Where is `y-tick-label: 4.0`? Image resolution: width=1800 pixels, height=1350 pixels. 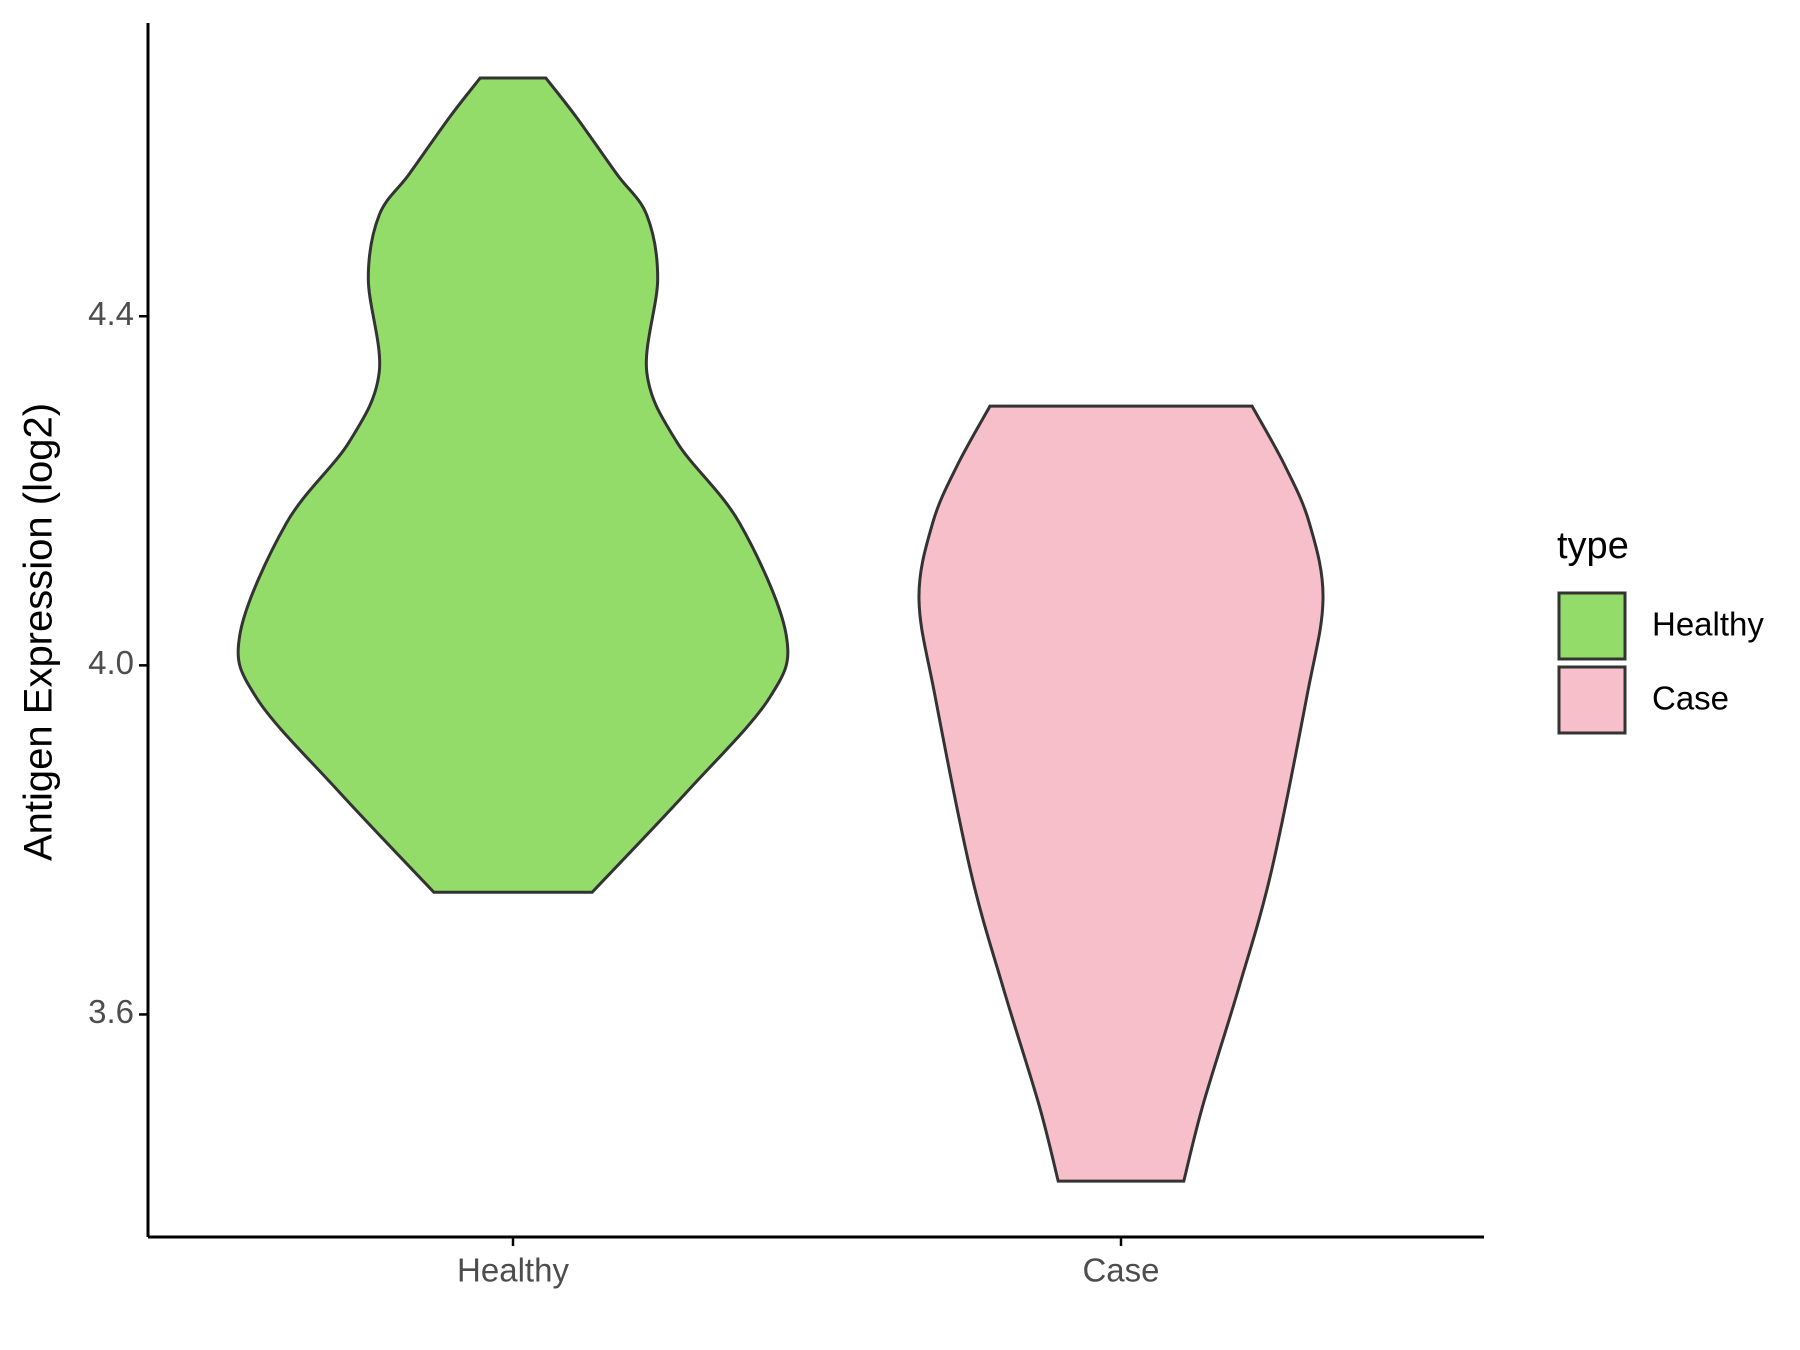 y-tick-label: 4.0 is located at coordinates (111, 662).